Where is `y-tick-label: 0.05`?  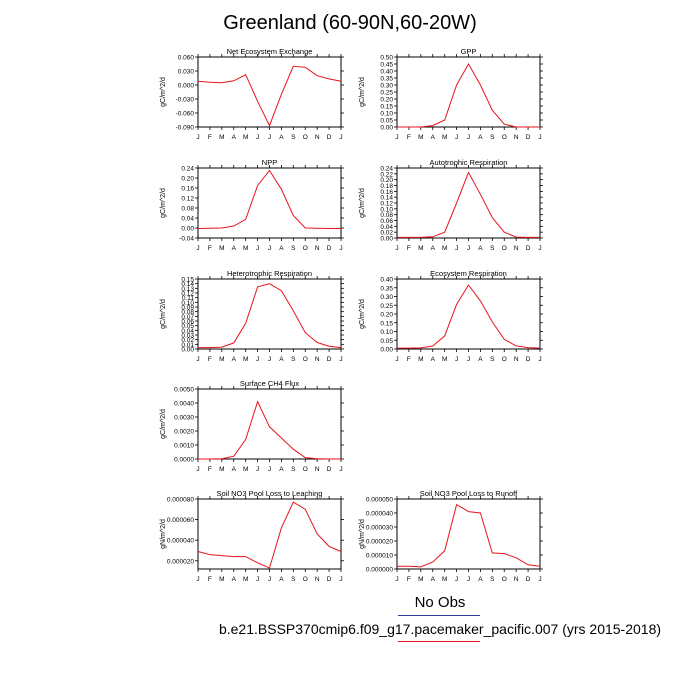 y-tick-label: 0.05 is located at coordinates (187, 326).